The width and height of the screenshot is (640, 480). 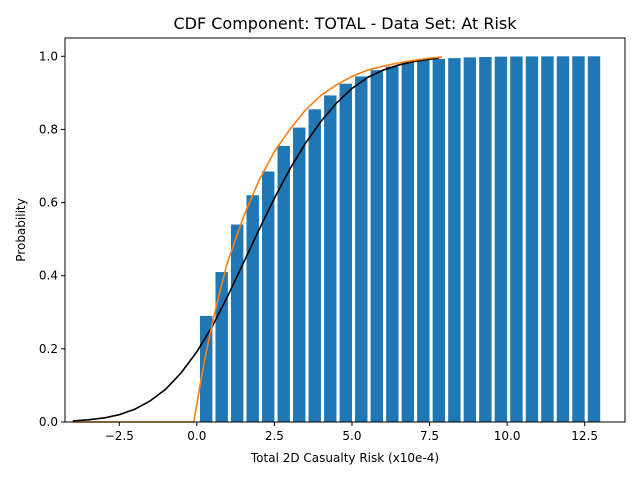 What do you see at coordinates (196, 436) in the screenshot?
I see `x-tick-label: 0.0` at bounding box center [196, 436].